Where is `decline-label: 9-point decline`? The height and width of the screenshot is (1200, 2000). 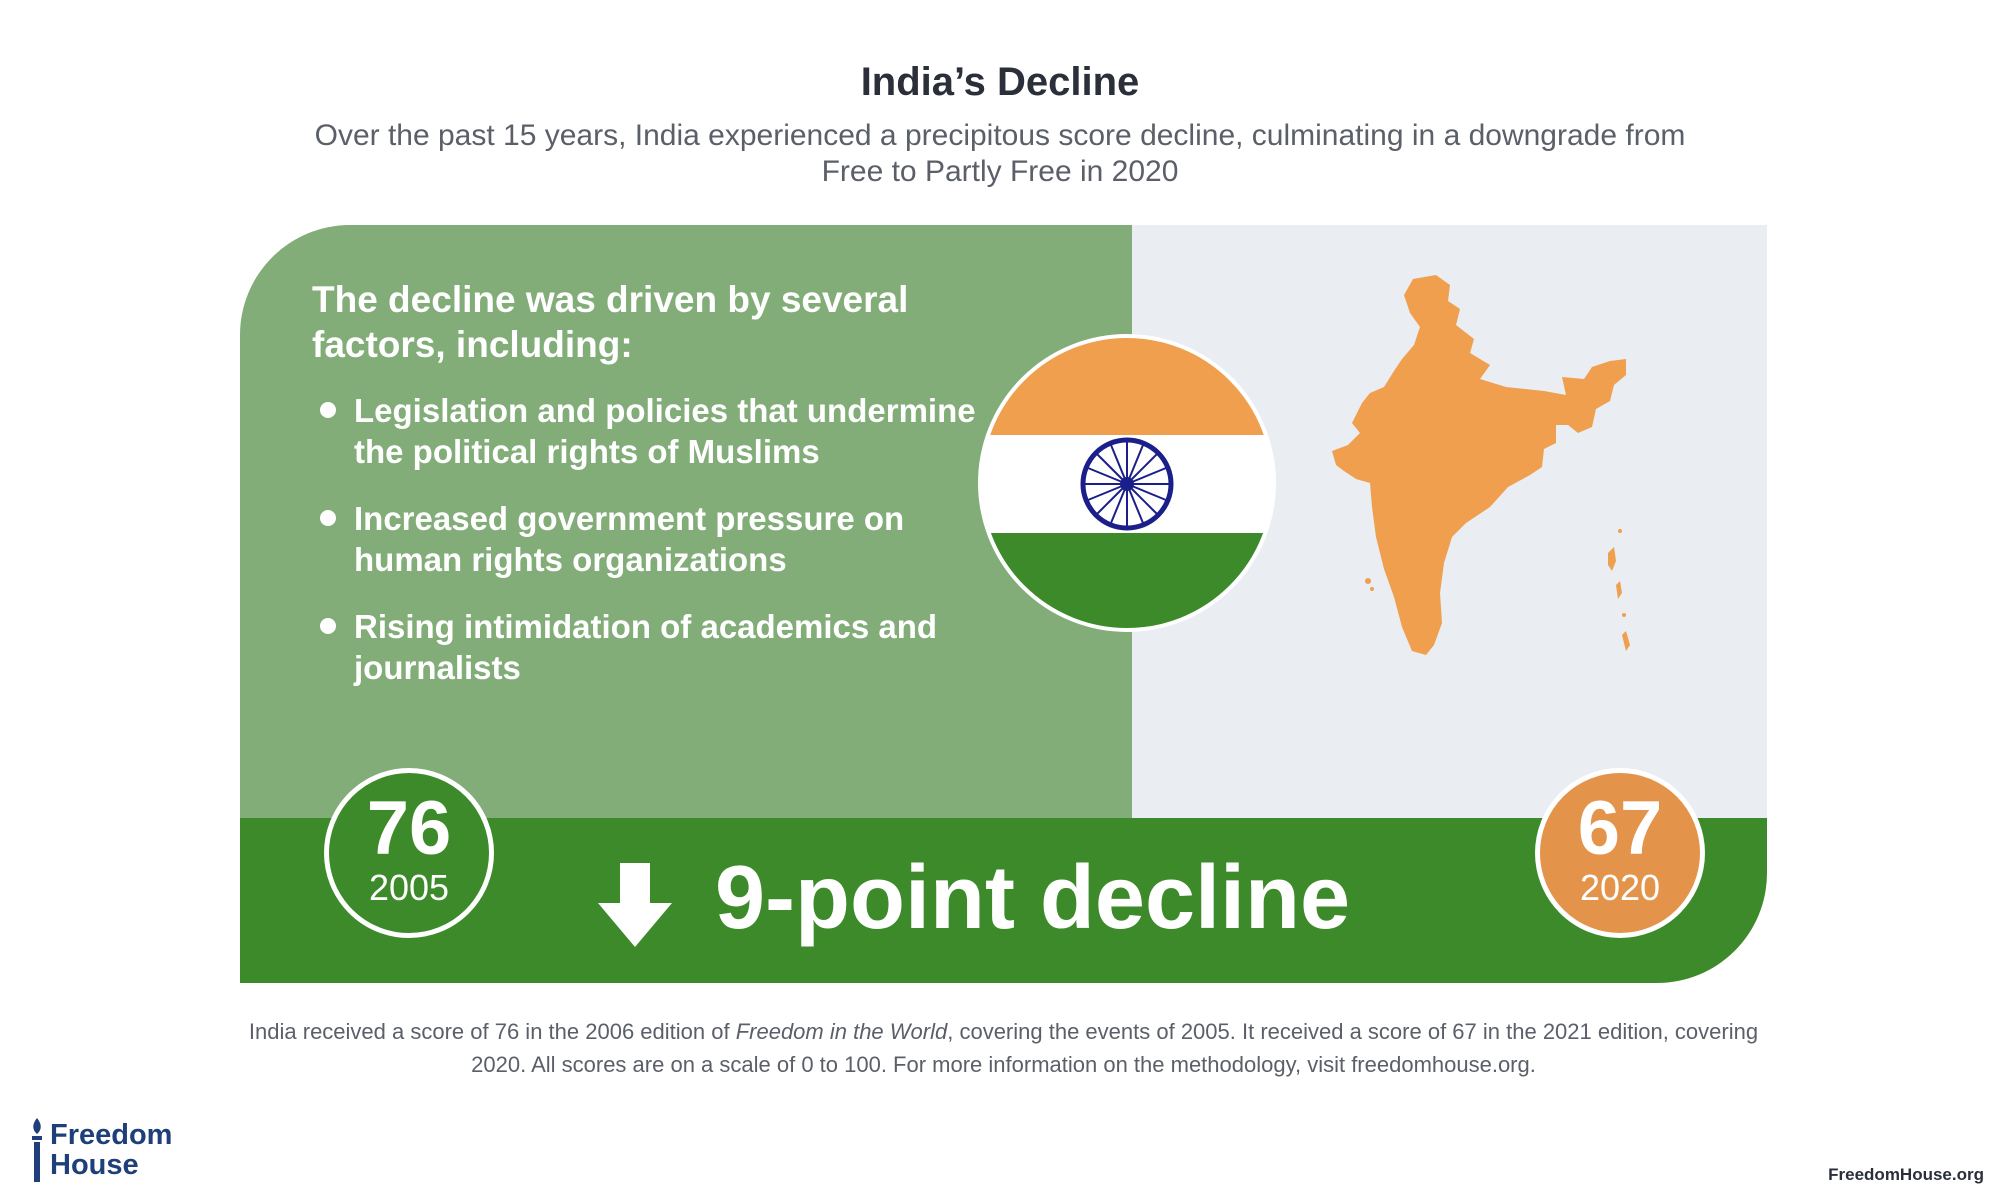
decline-label: 9-point decline is located at coordinates (1033, 898).